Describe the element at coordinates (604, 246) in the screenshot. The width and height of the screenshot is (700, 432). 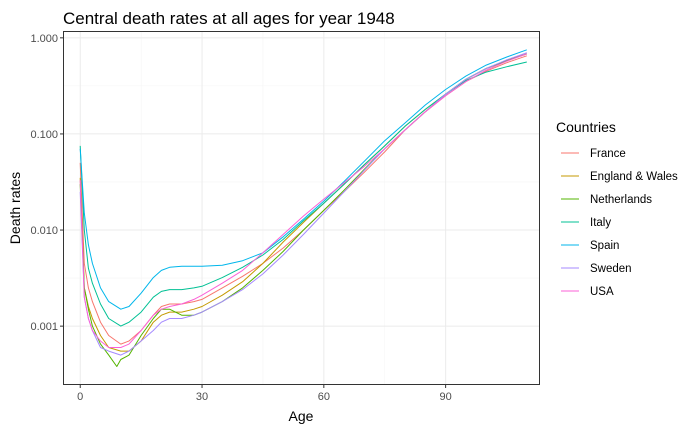
I see `legend-label-spain: Spain` at that location.